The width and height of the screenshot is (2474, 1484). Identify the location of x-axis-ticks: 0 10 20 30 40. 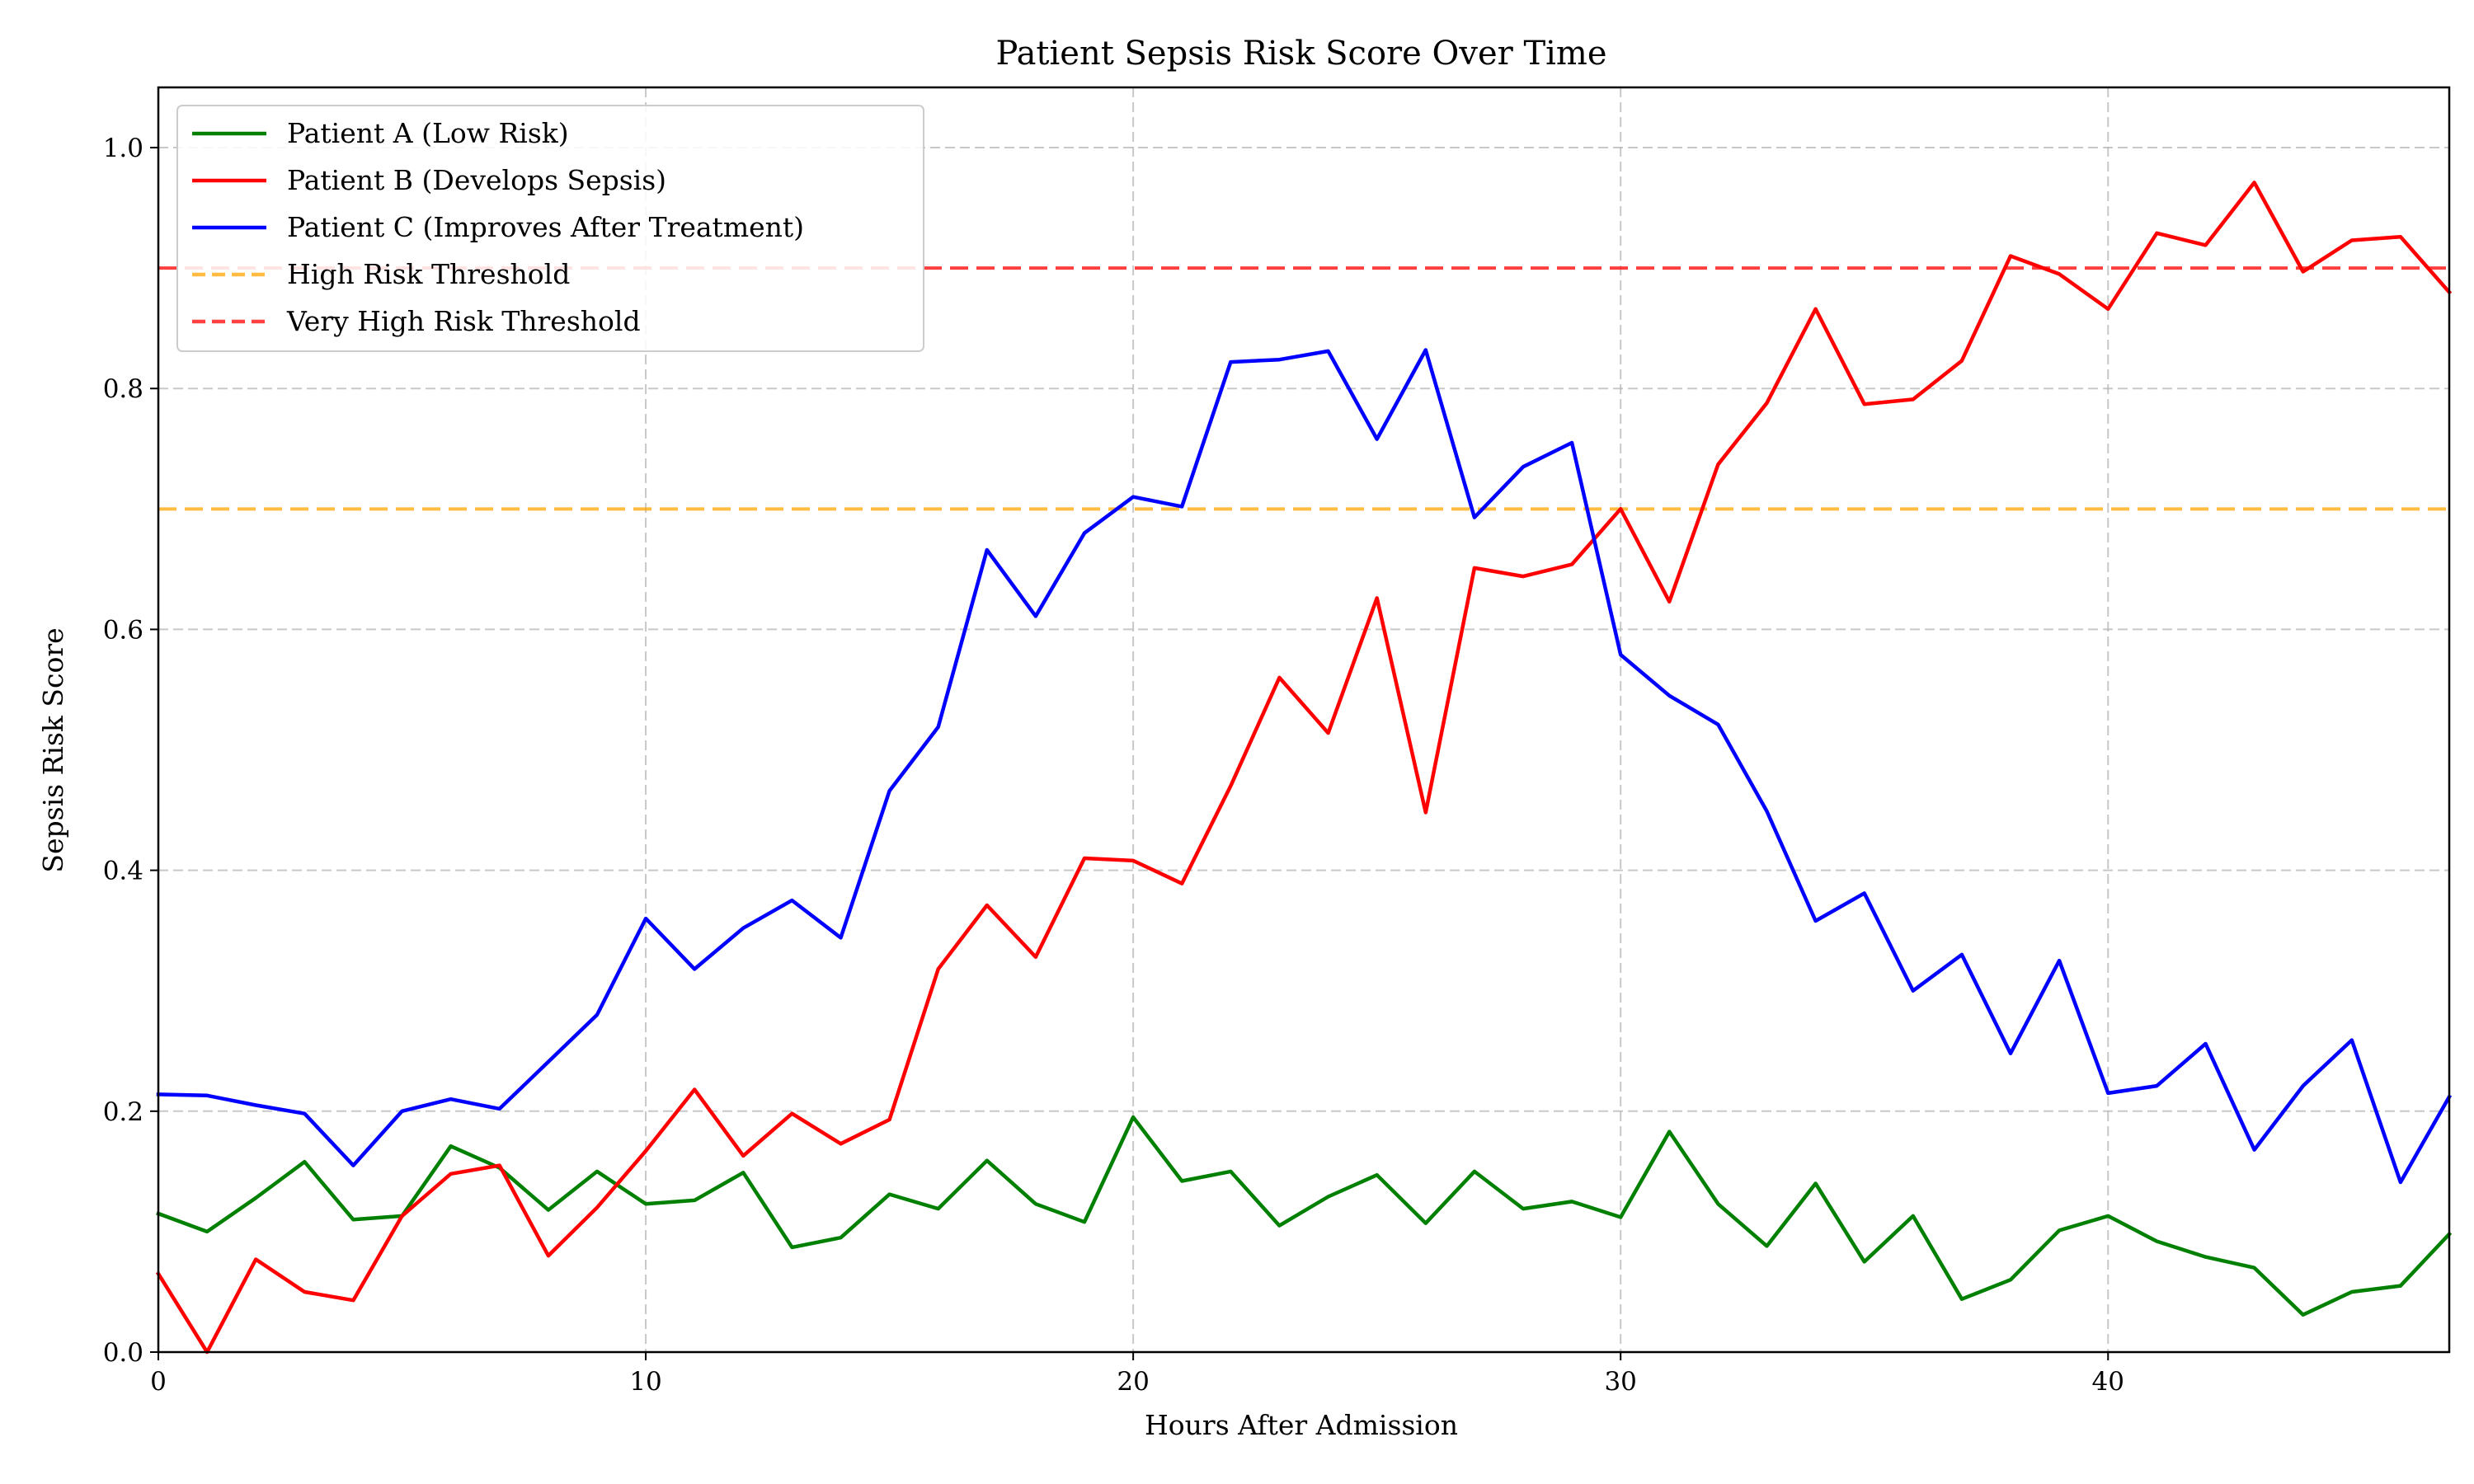
(1137, 1374).